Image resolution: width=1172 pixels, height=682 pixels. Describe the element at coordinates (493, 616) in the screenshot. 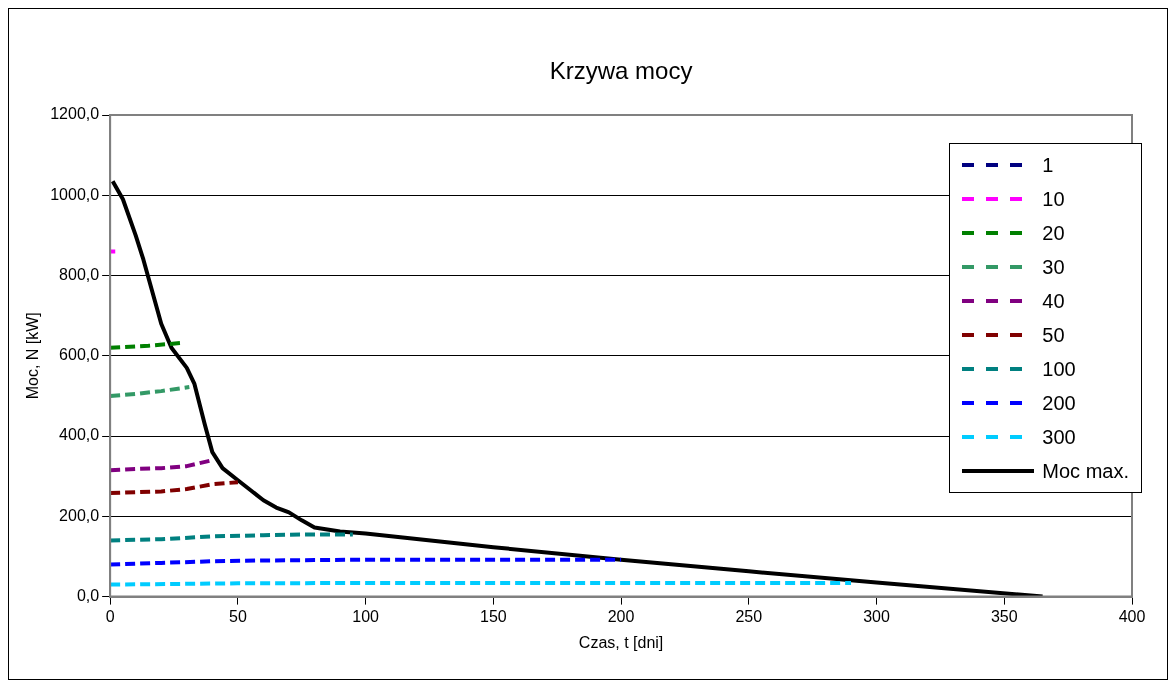

I see `x-tick-label: 150` at that location.